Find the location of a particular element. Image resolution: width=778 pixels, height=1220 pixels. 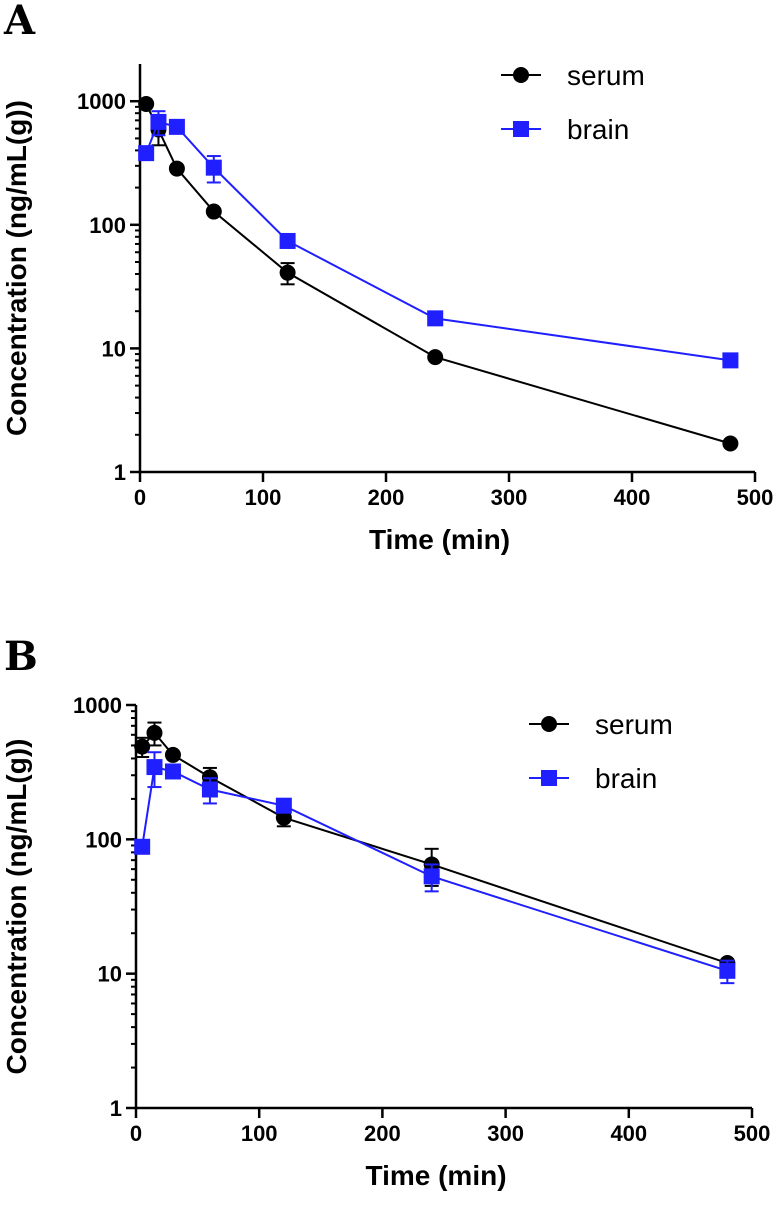

panel-a-y-axis-title: Concentration (ng/mL(g)) is located at coordinates (16, 268).